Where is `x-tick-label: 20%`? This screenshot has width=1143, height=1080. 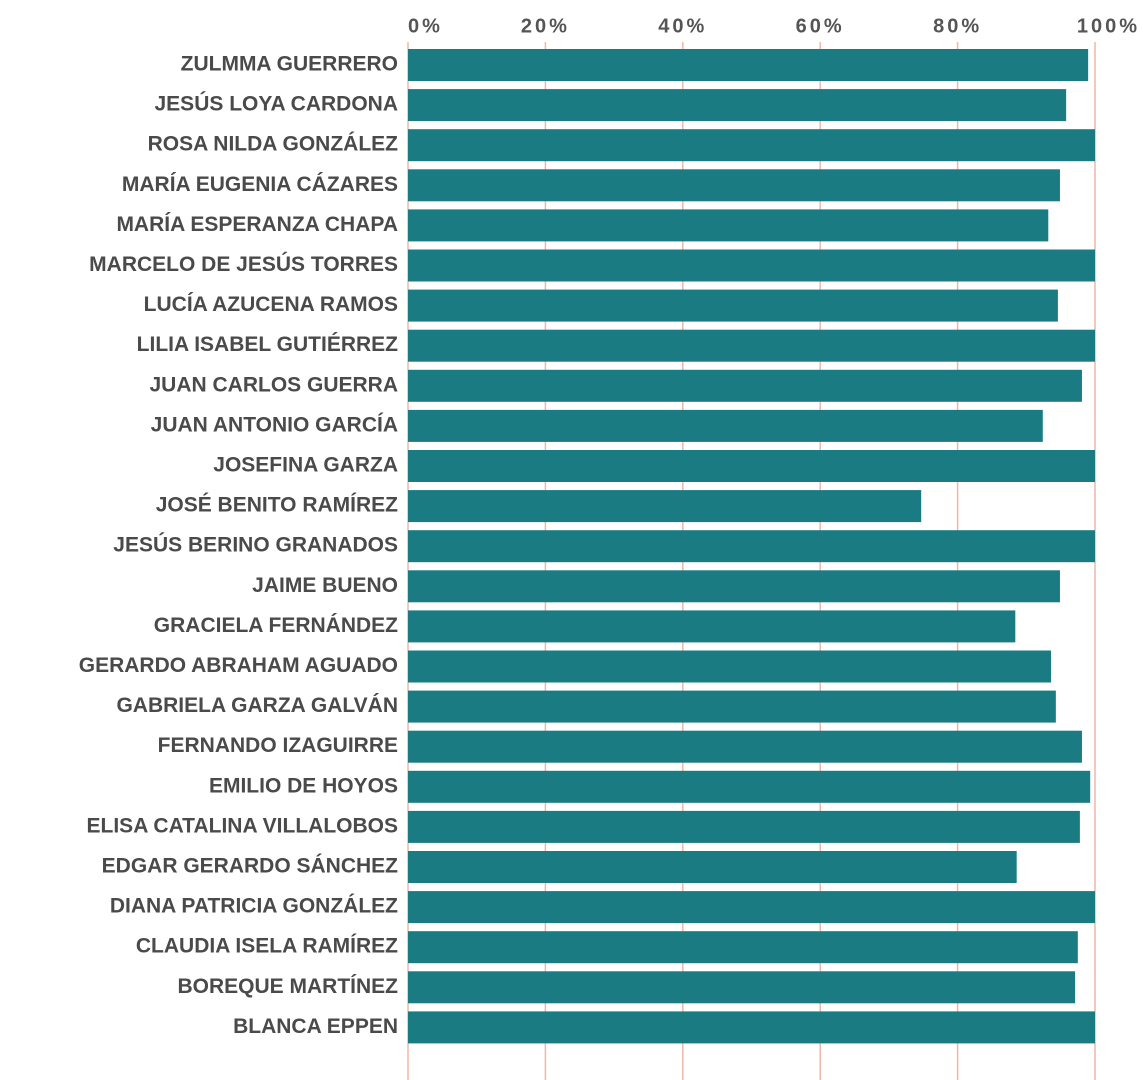 x-tick-label: 20% is located at coordinates (545, 26).